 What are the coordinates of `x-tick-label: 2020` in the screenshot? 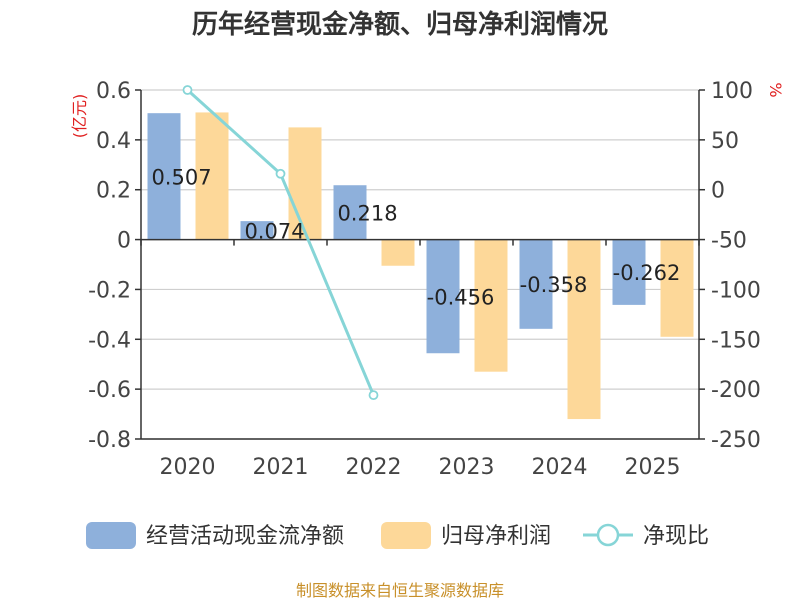 It's located at (188, 467).